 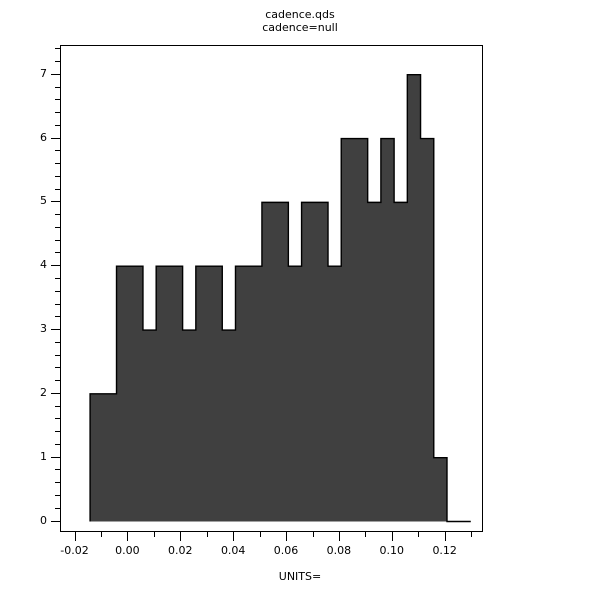 I want to click on y-tick-label: 0, so click(x=43, y=520).